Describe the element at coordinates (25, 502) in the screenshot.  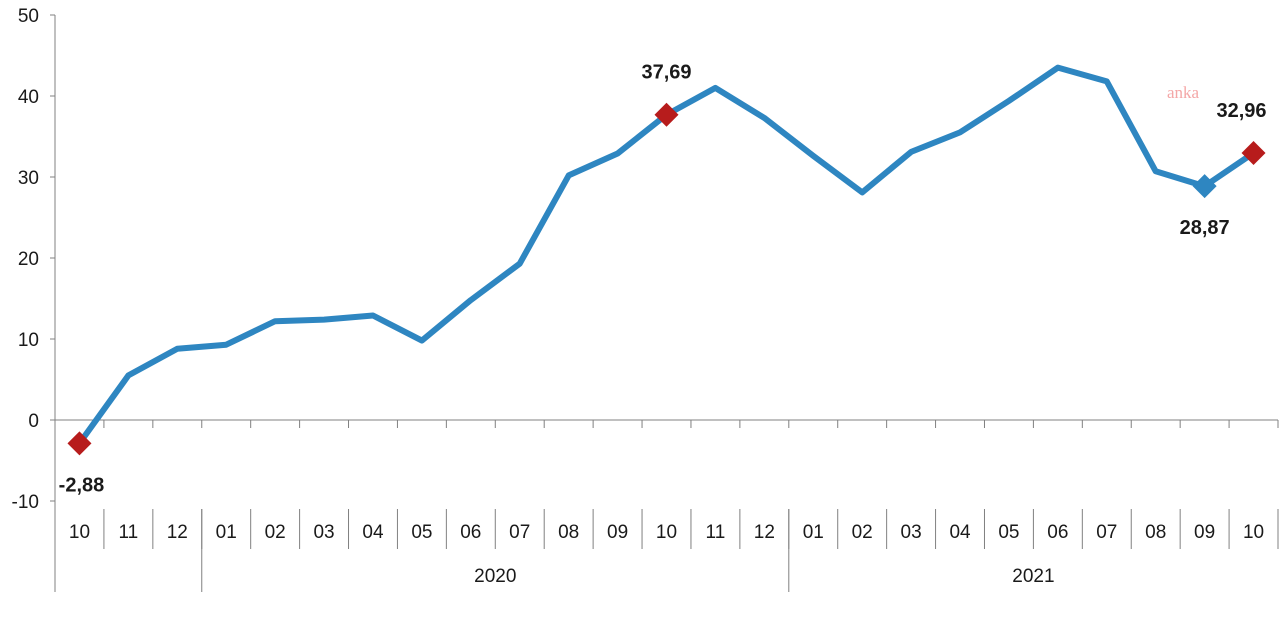
I see `y-tick-label: -10` at that location.